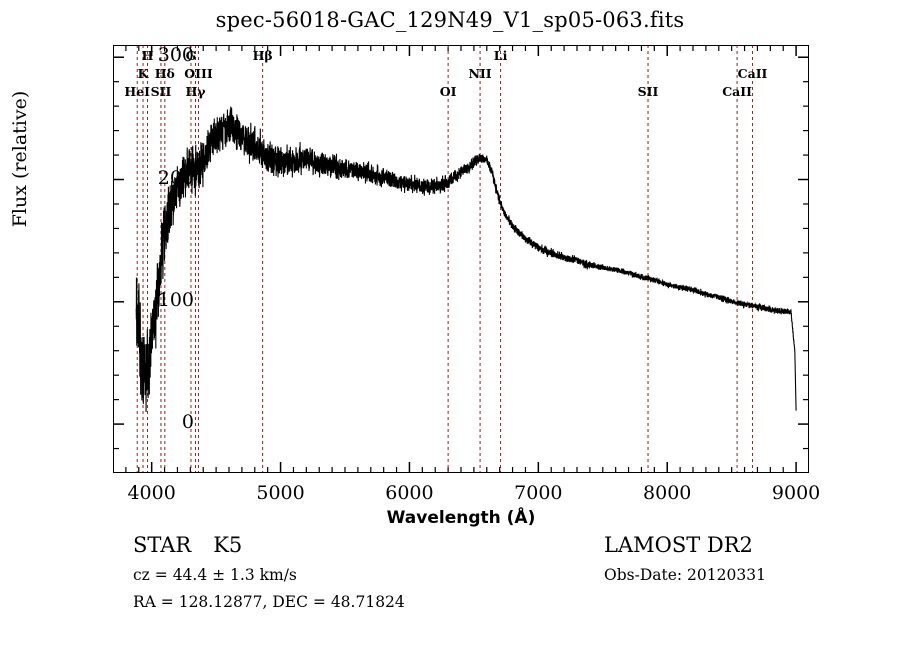 The height and width of the screenshot is (649, 900). Describe the element at coordinates (450, 20) in the screenshot. I see `figure-title: spec-56018-GAC_129N49_V1_sp05-063.fits` at that location.